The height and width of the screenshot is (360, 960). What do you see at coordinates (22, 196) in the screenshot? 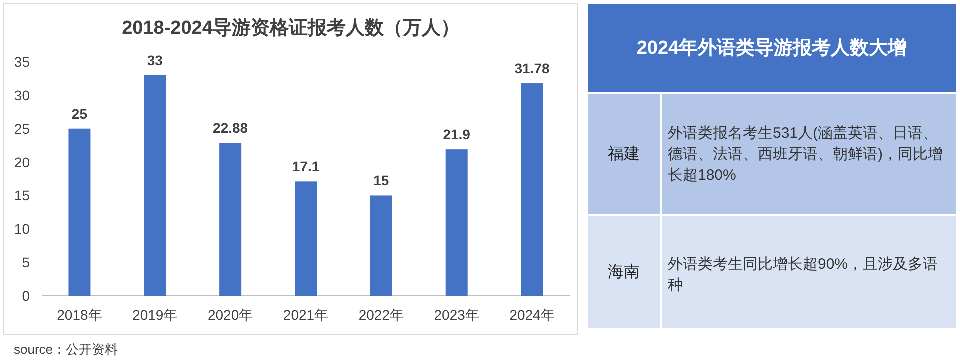
I see `y-tick-label: 15` at bounding box center [22, 196].